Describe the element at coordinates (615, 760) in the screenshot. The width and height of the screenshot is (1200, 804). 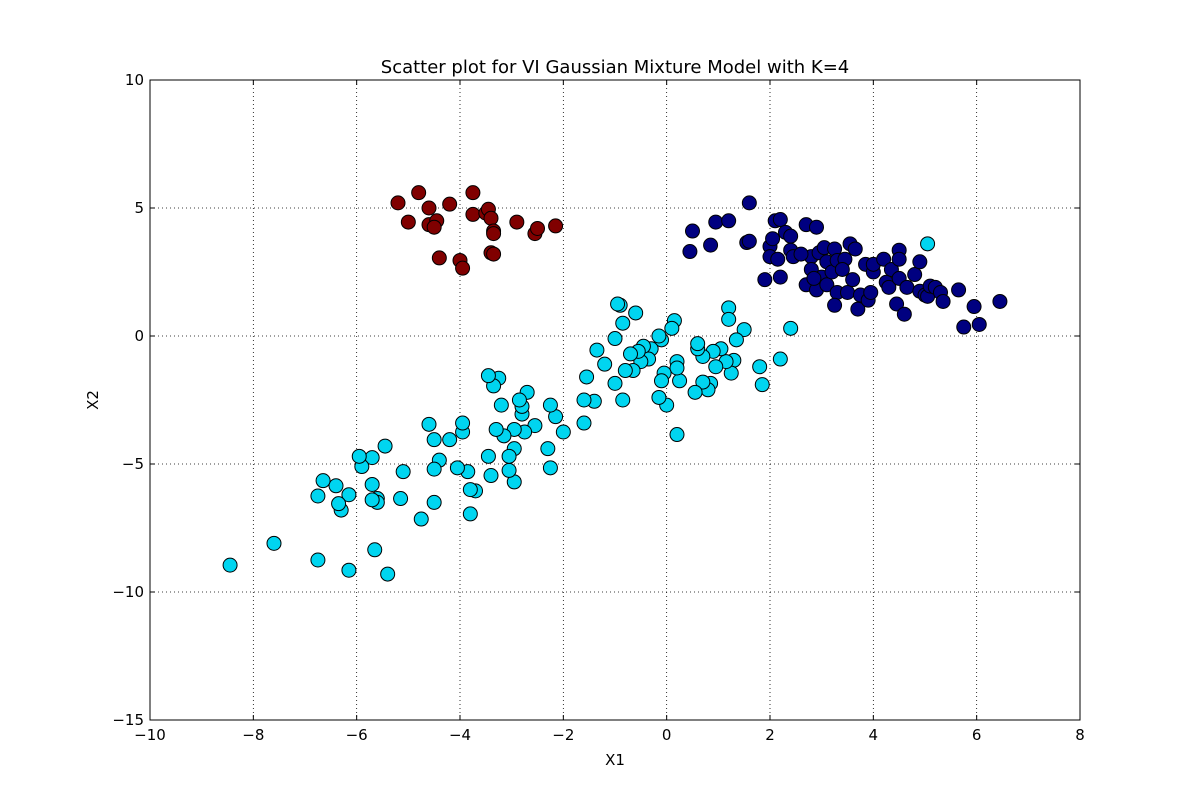
I see `x-axis-label: X1` at that location.